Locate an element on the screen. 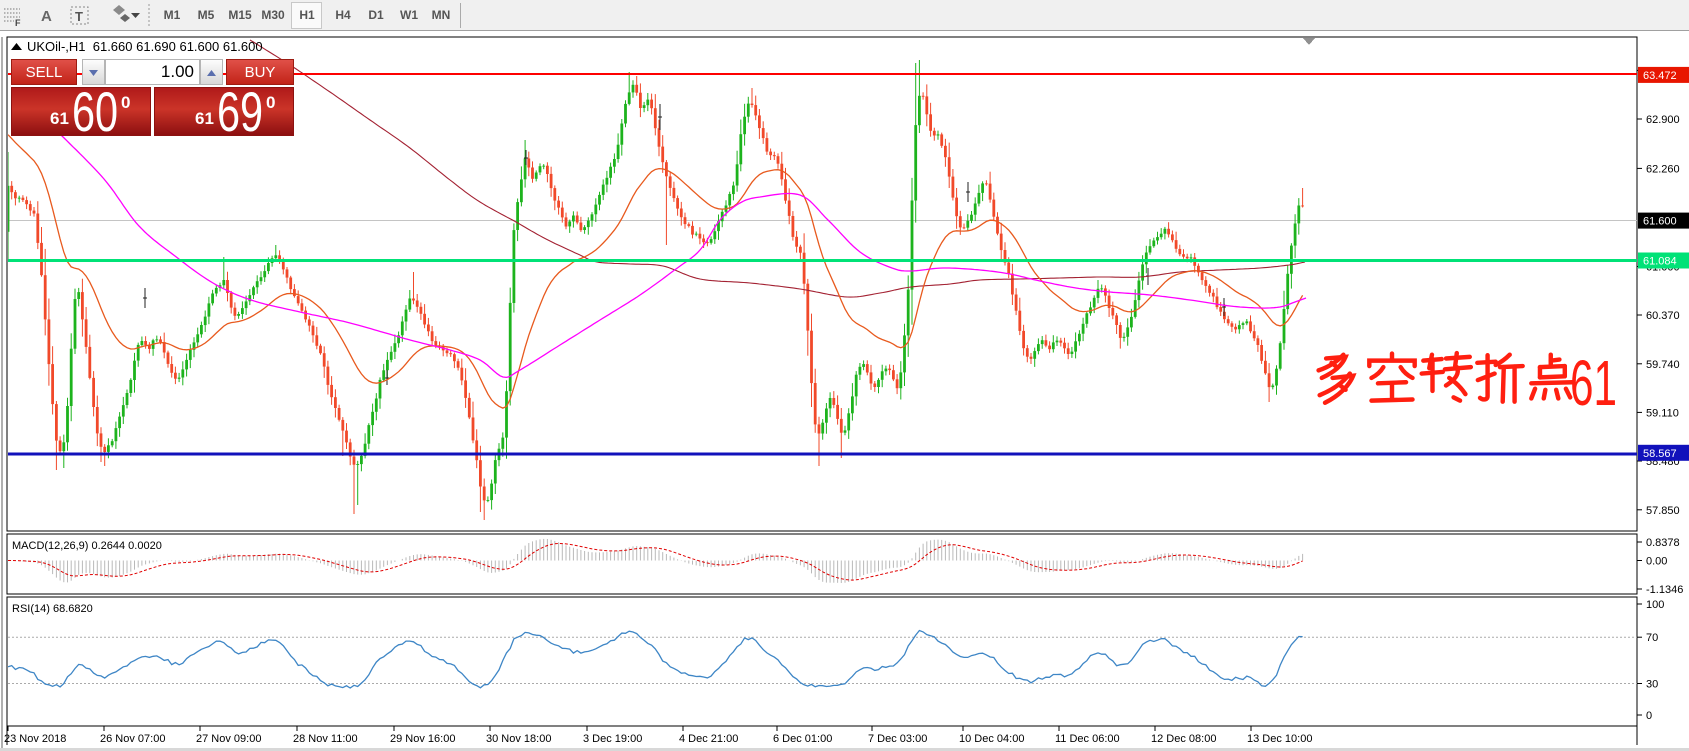 This screenshot has width=1689, height=751. svg-text: 30 is located at coordinates (1652, 685).